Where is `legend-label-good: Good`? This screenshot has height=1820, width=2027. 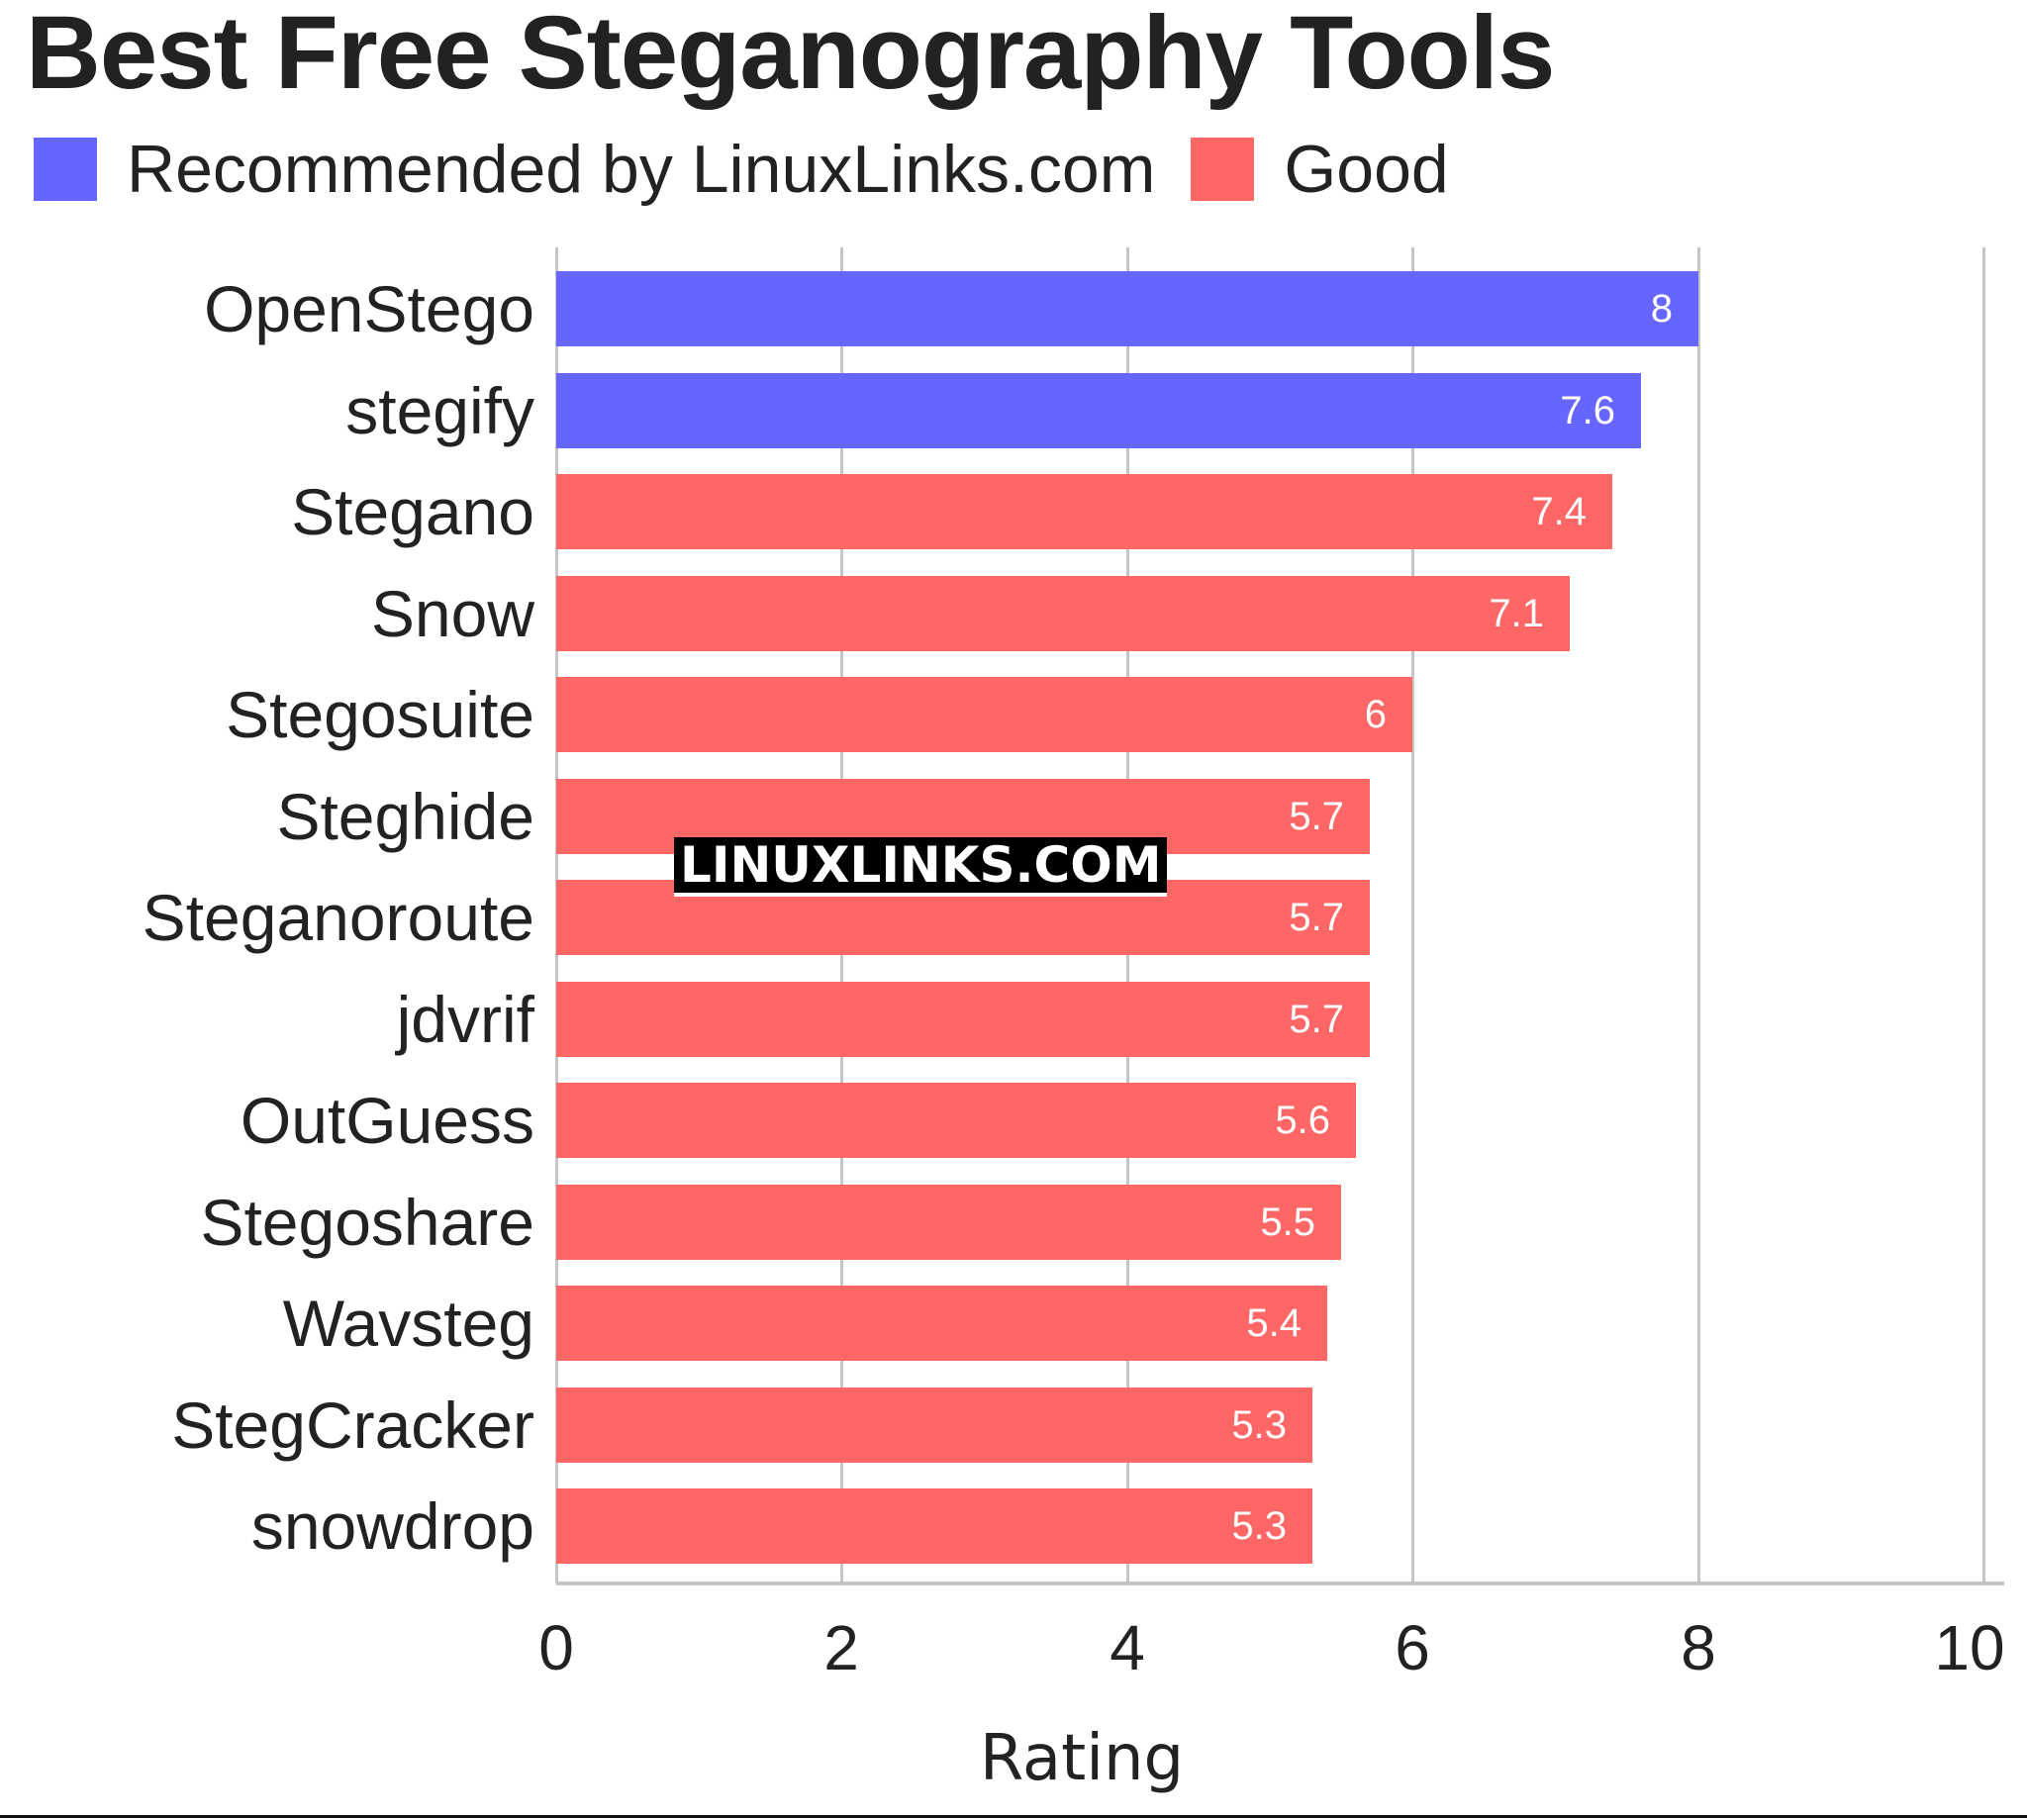 legend-label-good: Good is located at coordinates (1366, 169).